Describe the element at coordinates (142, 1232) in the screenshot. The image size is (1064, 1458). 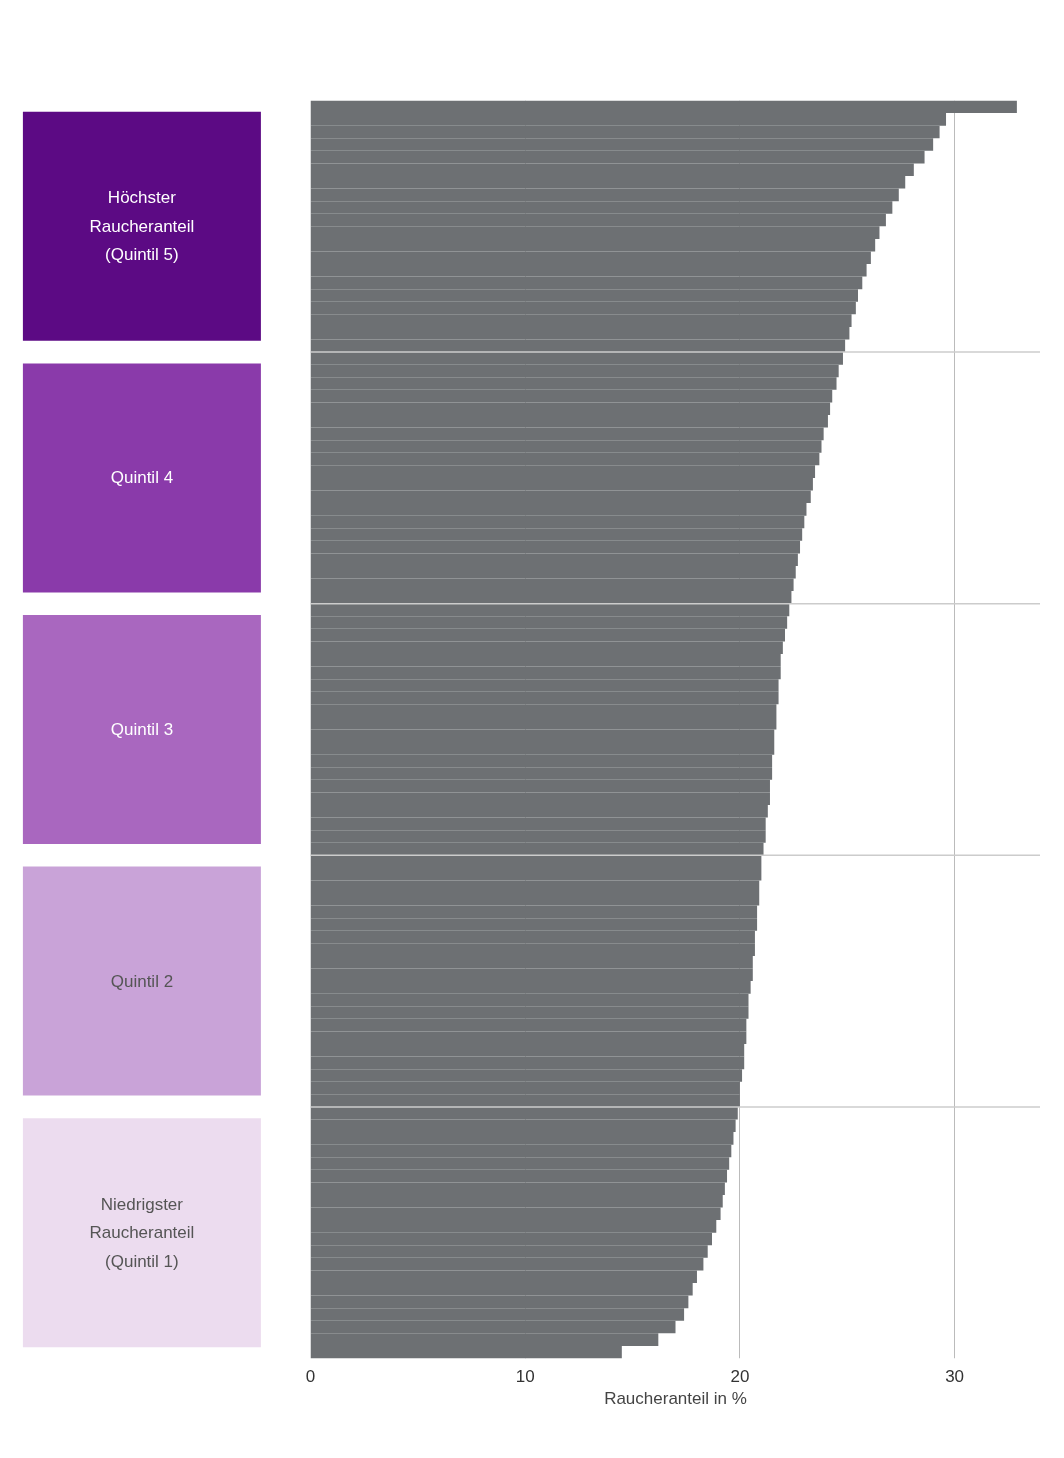
I see `text: Niedrigster Raucheranteil (Quintil 1)` at that location.